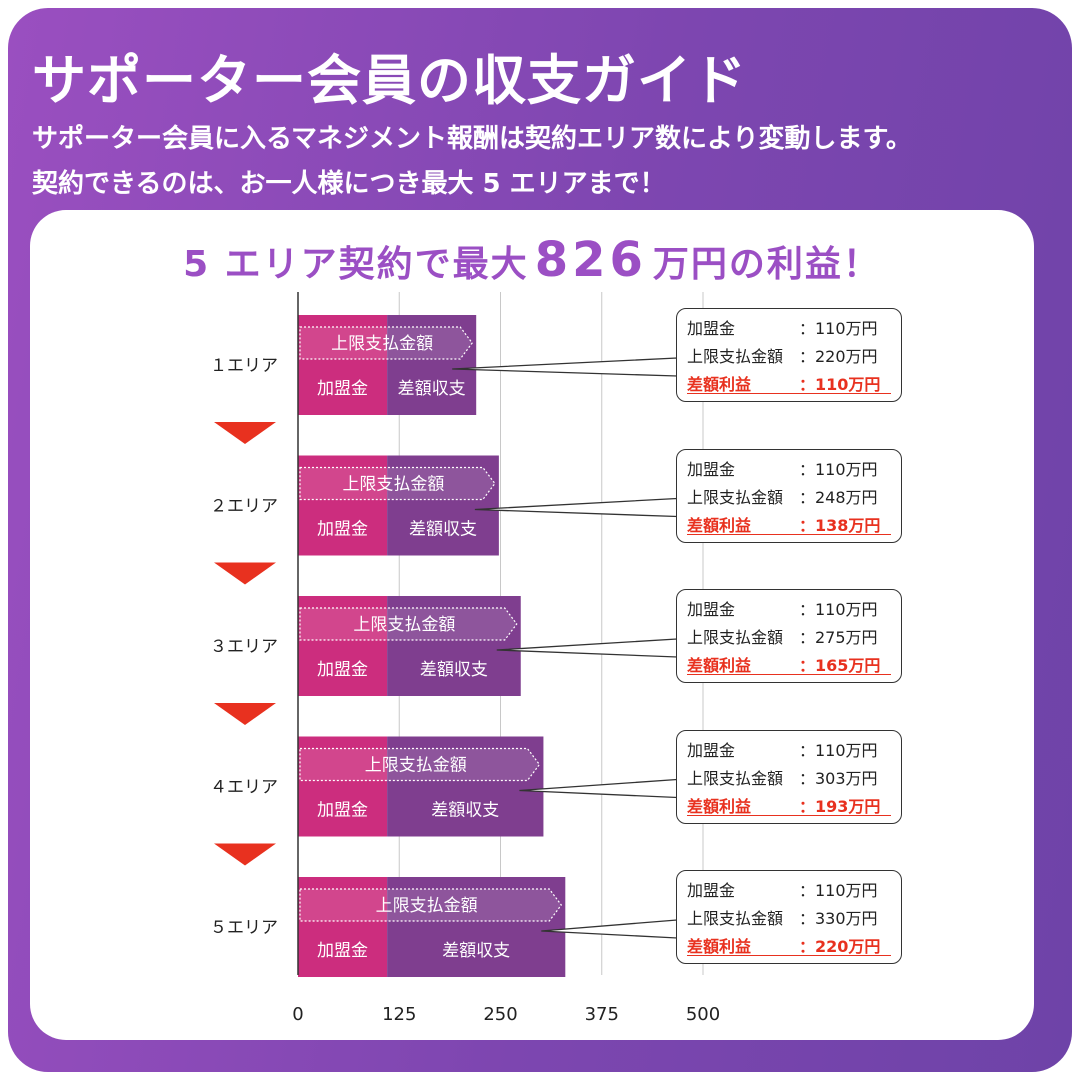  What do you see at coordinates (766, 264) in the screenshot?
I see `headline-suffix: 万円の利益！` at bounding box center [766, 264].